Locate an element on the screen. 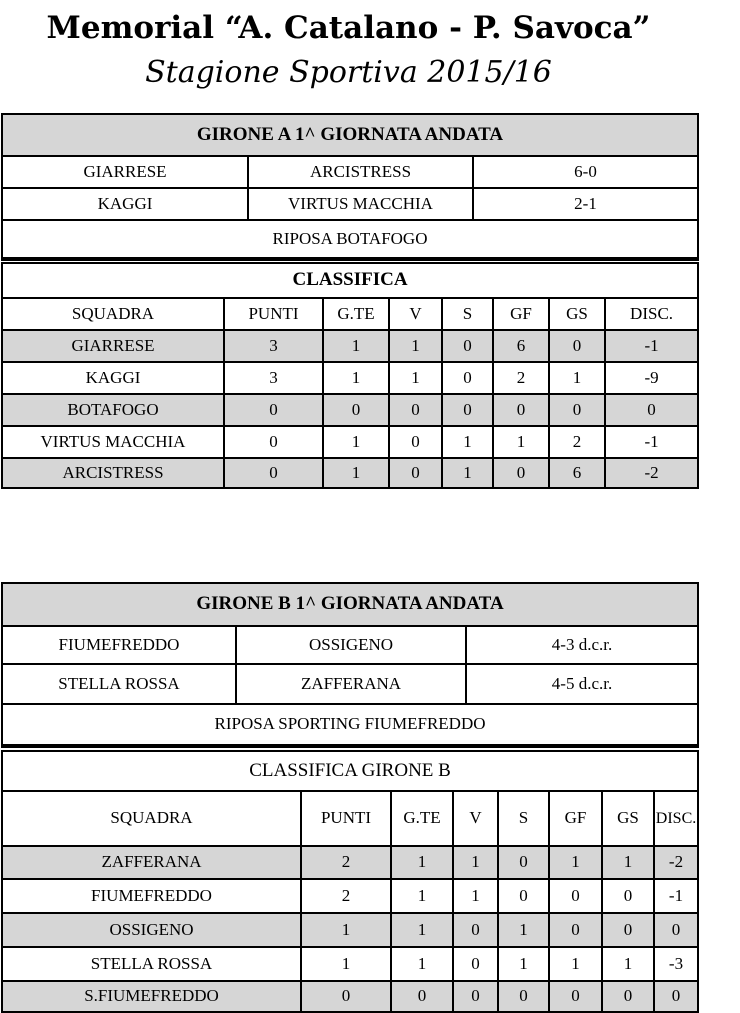  standings-row: FIUMEFREDDO 2 1 1 0 0 0 -1 is located at coordinates (350, 896).